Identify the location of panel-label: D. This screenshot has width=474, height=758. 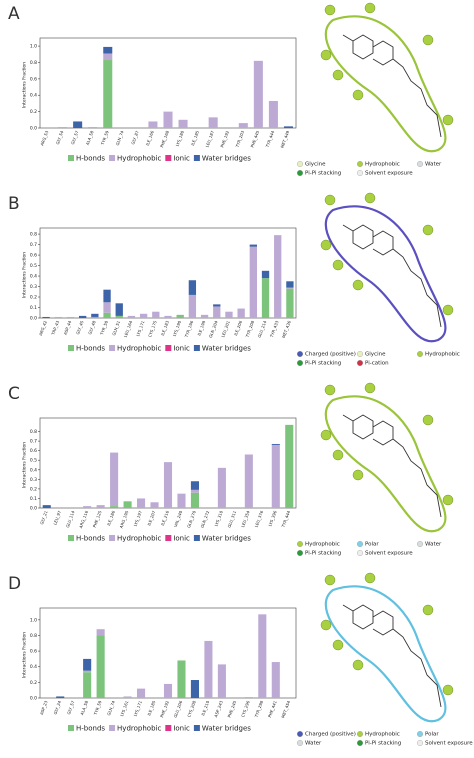
(14, 584).